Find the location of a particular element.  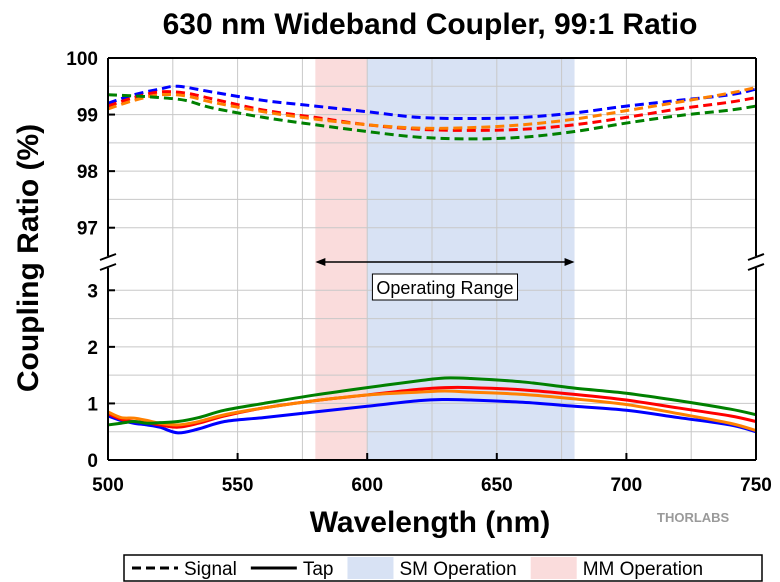

legend-label-sm-operation: SM Operation is located at coordinates (457, 569).